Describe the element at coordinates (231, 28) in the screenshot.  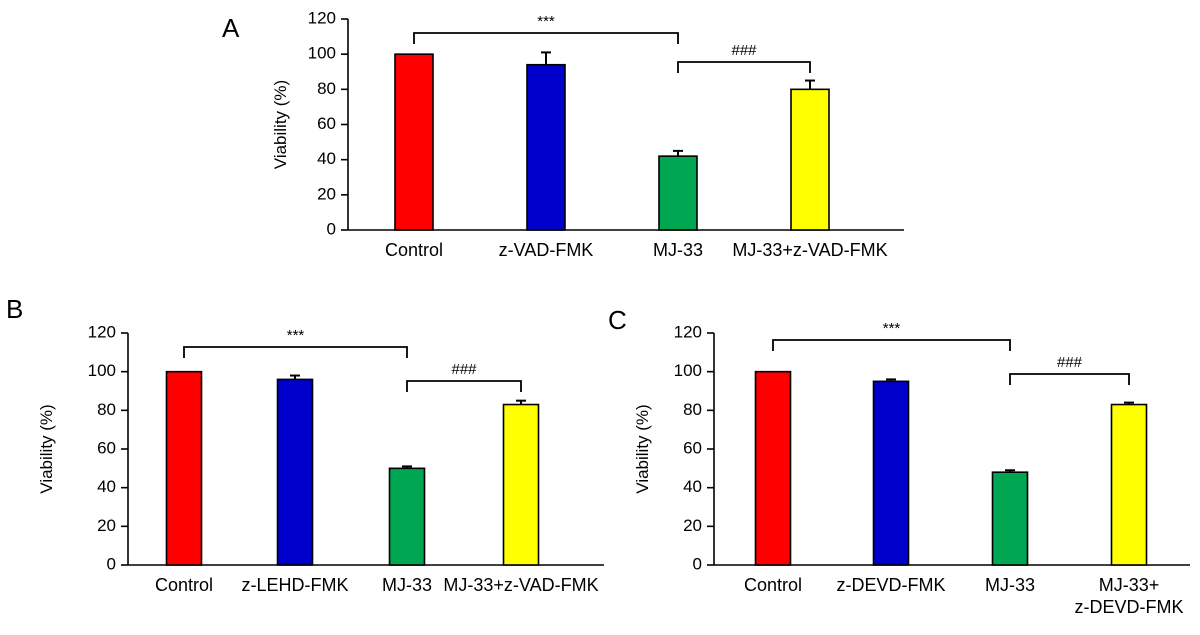
I see `panel-letter: A` at that location.